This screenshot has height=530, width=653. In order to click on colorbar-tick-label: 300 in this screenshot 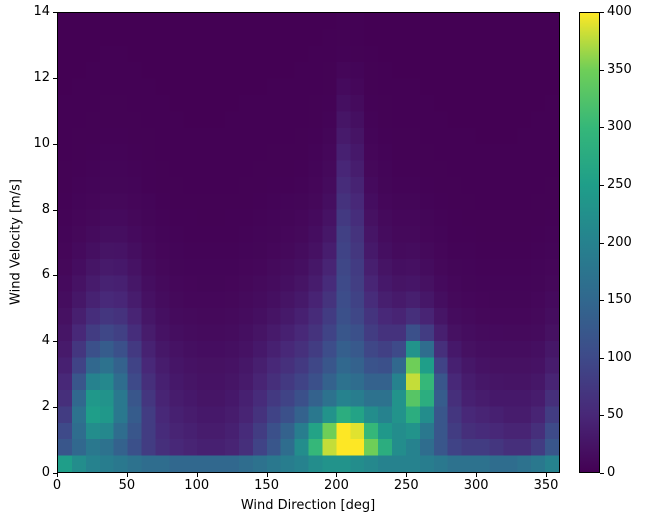, I will do `click(619, 127)`.